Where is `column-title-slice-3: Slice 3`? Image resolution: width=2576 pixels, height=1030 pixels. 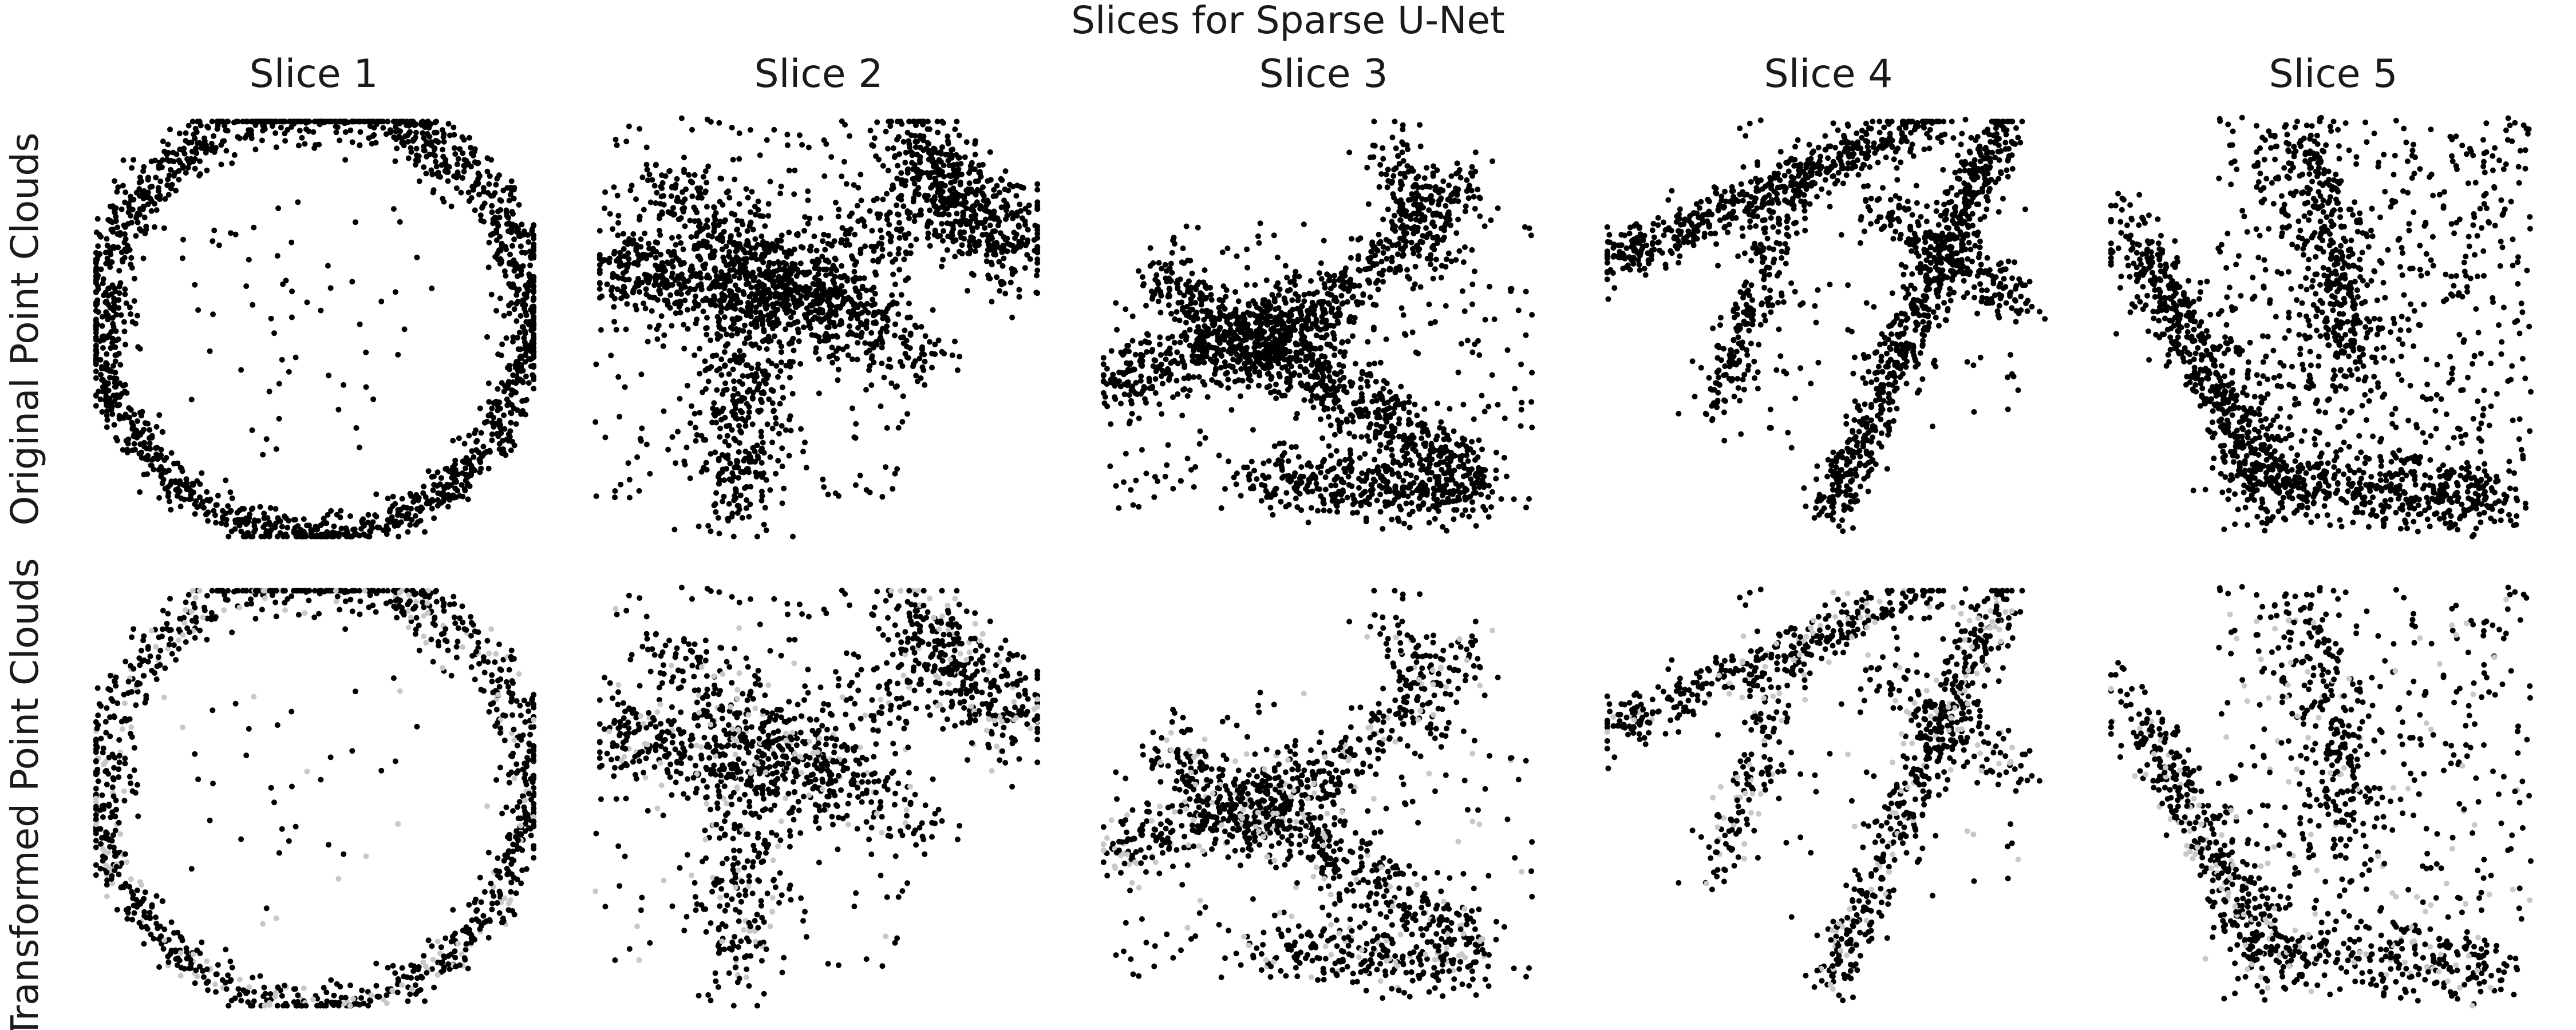 column-title-slice-3: Slice 3 is located at coordinates (1323, 74).